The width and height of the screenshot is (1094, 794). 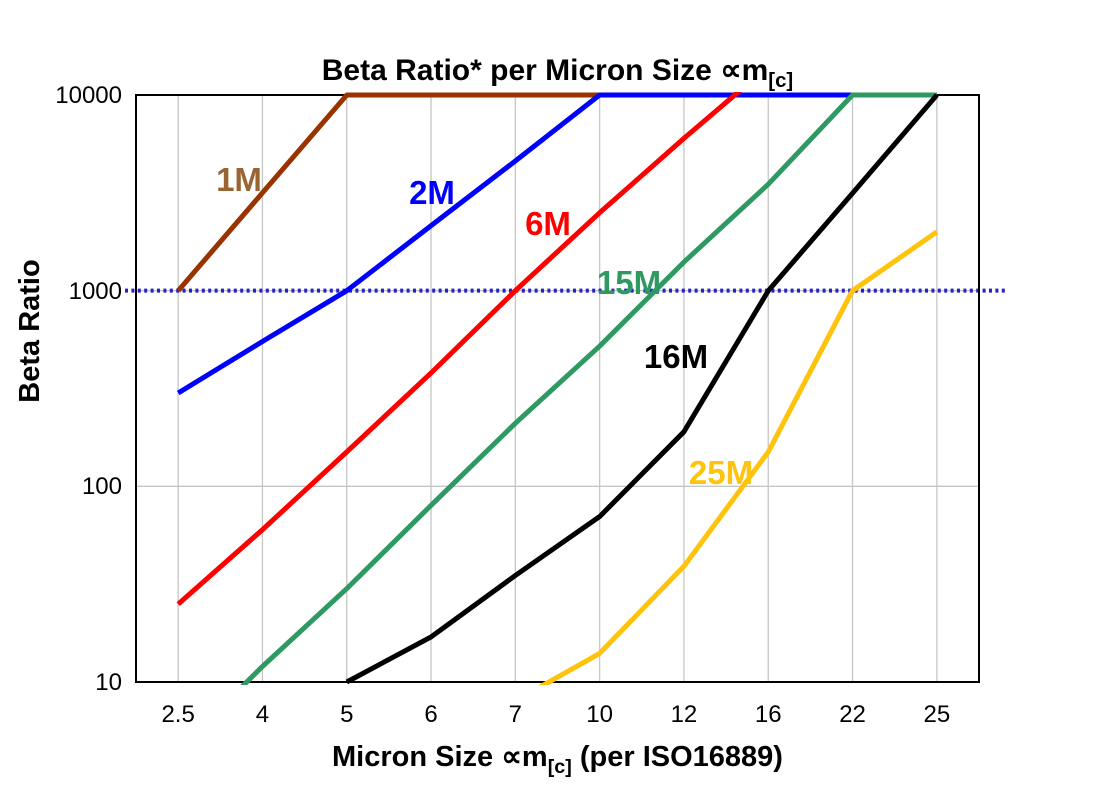 I want to click on series-label-6m: 6M, so click(x=548, y=223).